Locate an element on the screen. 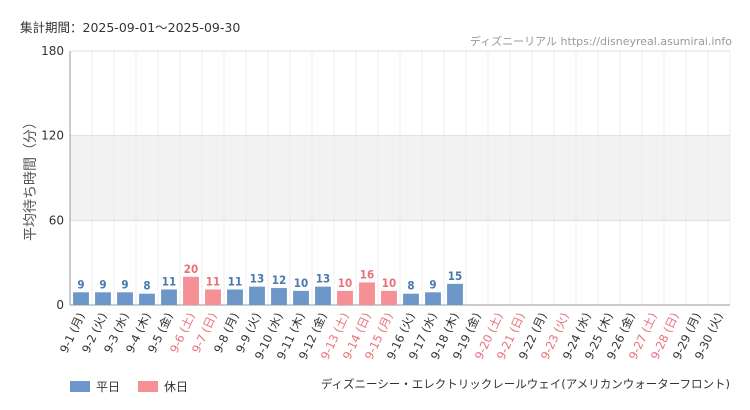  legend-swatch-weekday is located at coordinates (80, 386).